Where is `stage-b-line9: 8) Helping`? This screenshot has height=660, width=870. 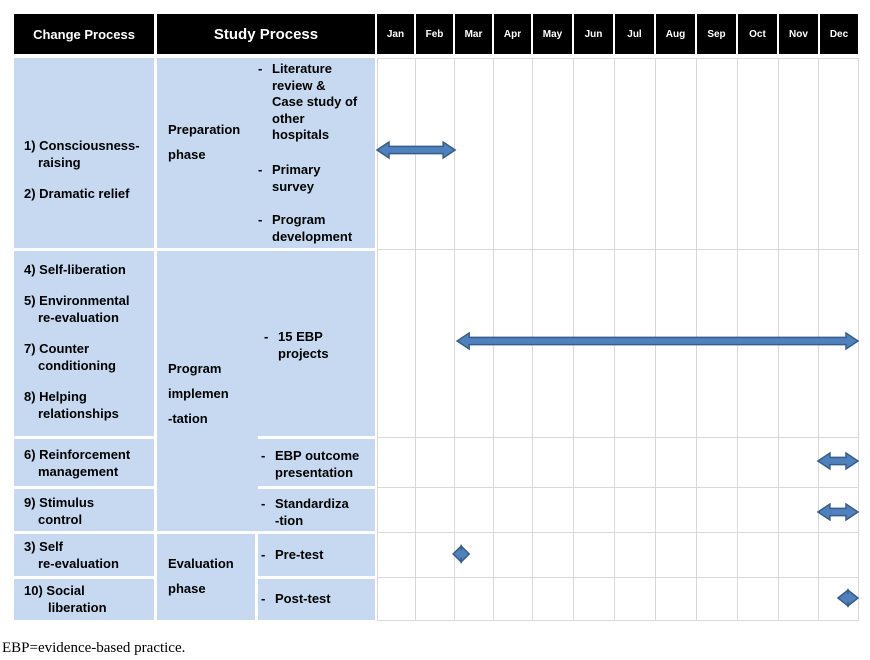 stage-b-line9: 8) Helping is located at coordinates (55, 396).